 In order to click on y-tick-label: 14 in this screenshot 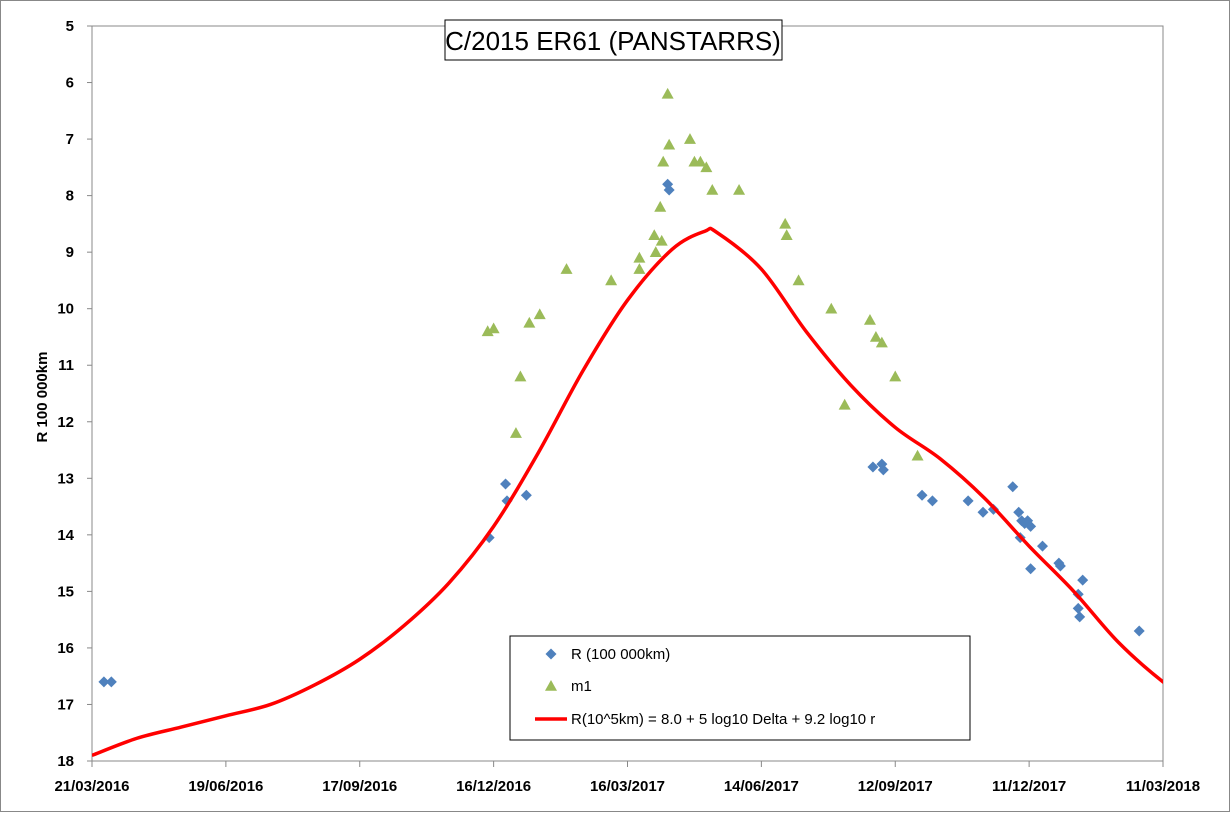, I will do `click(65, 535)`.